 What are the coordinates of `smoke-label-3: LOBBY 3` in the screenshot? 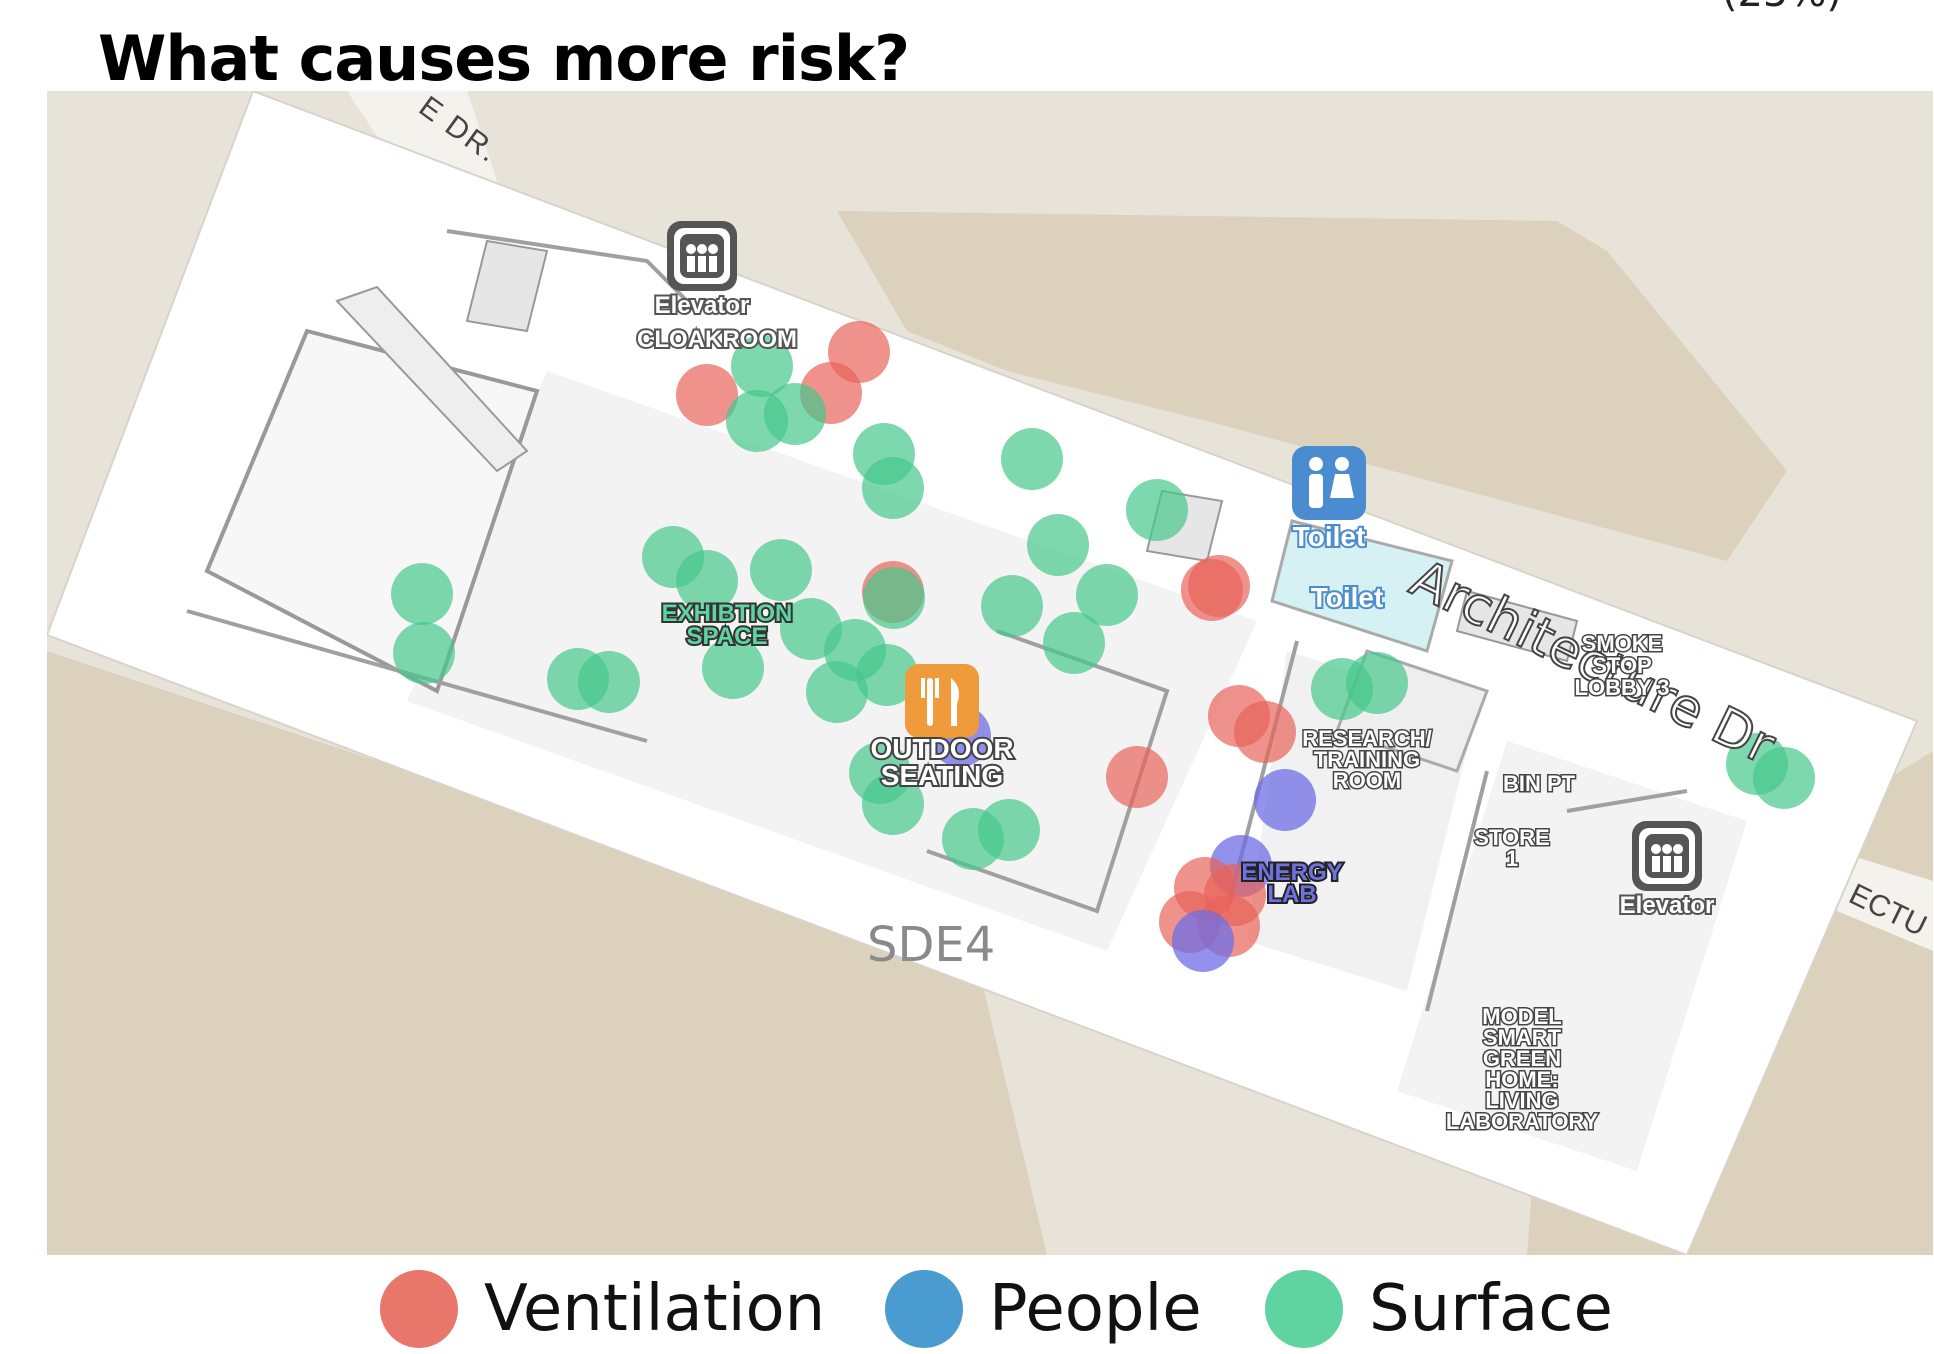 It's located at (1622, 687).